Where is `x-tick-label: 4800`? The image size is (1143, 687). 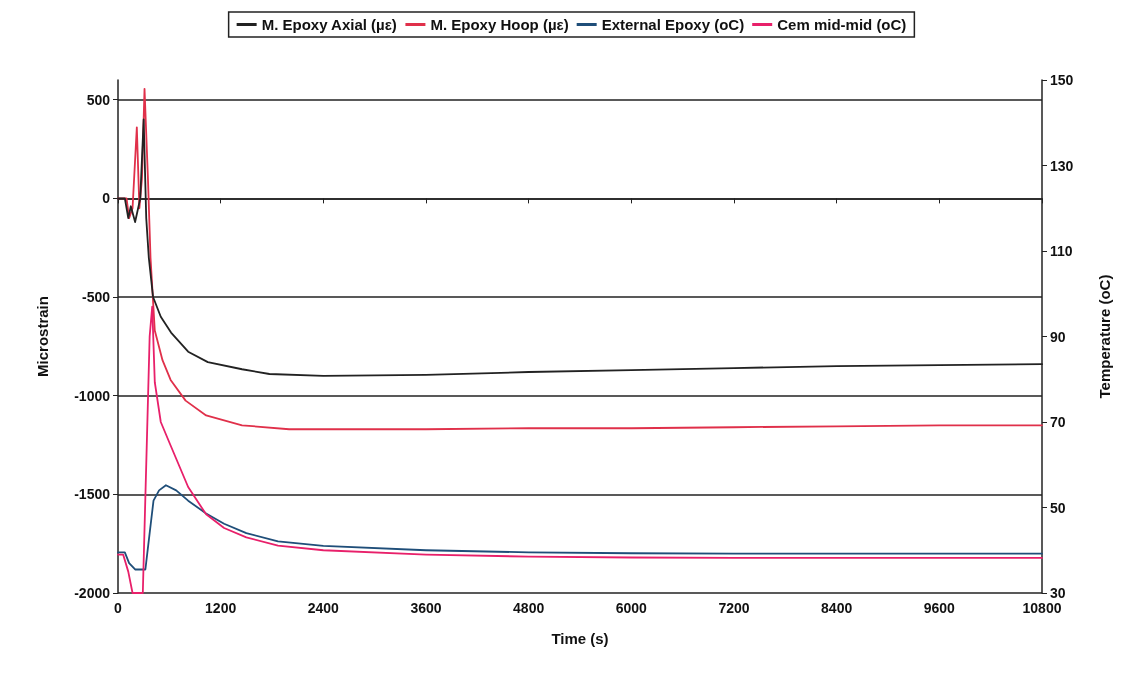
x-tick-label: 4800 is located at coordinates (529, 608).